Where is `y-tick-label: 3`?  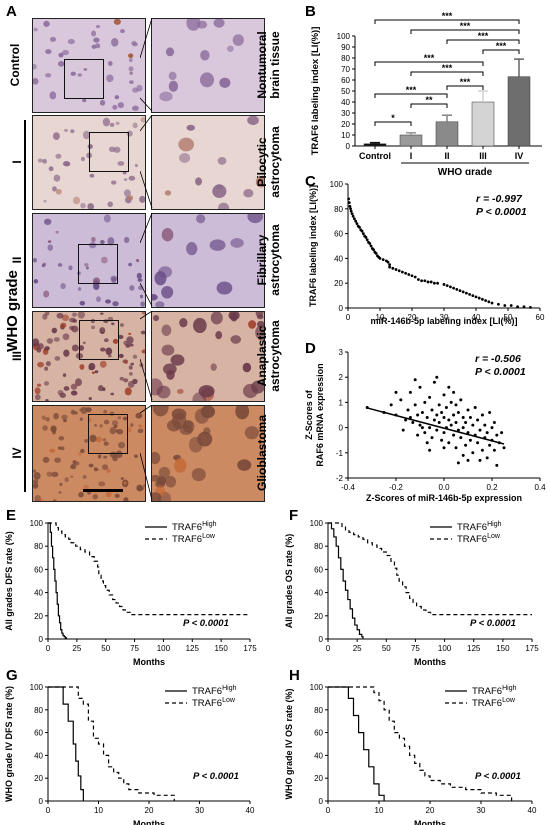 y-tick-label: 3 is located at coordinates (341, 352).